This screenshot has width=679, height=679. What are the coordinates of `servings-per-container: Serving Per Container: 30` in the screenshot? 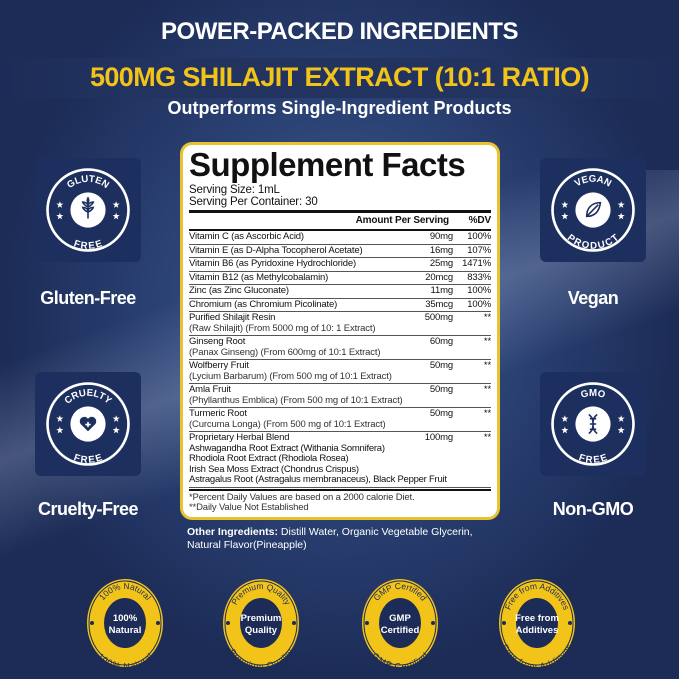 It's located at (253, 202).